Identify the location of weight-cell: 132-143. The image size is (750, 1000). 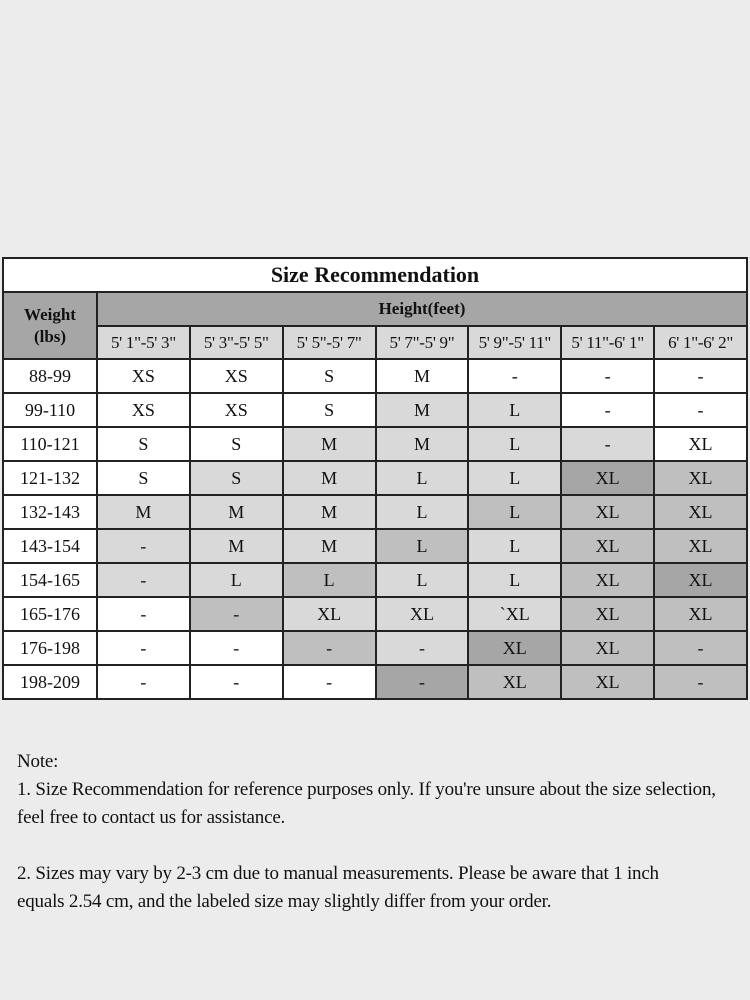
(50, 512).